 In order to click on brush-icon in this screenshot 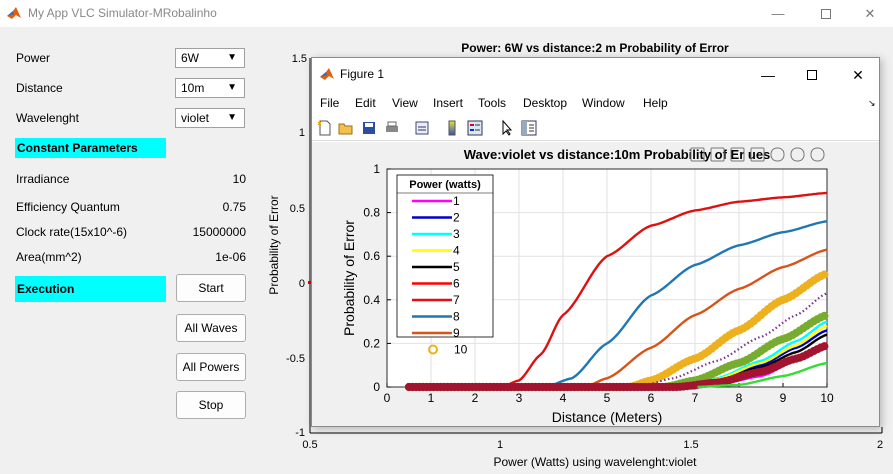, I will do `click(717, 154)`.